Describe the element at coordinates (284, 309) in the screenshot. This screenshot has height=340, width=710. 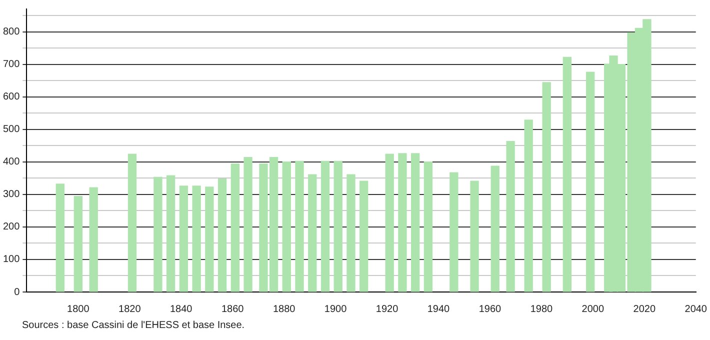
I see `x-tick-label: 1880` at that location.